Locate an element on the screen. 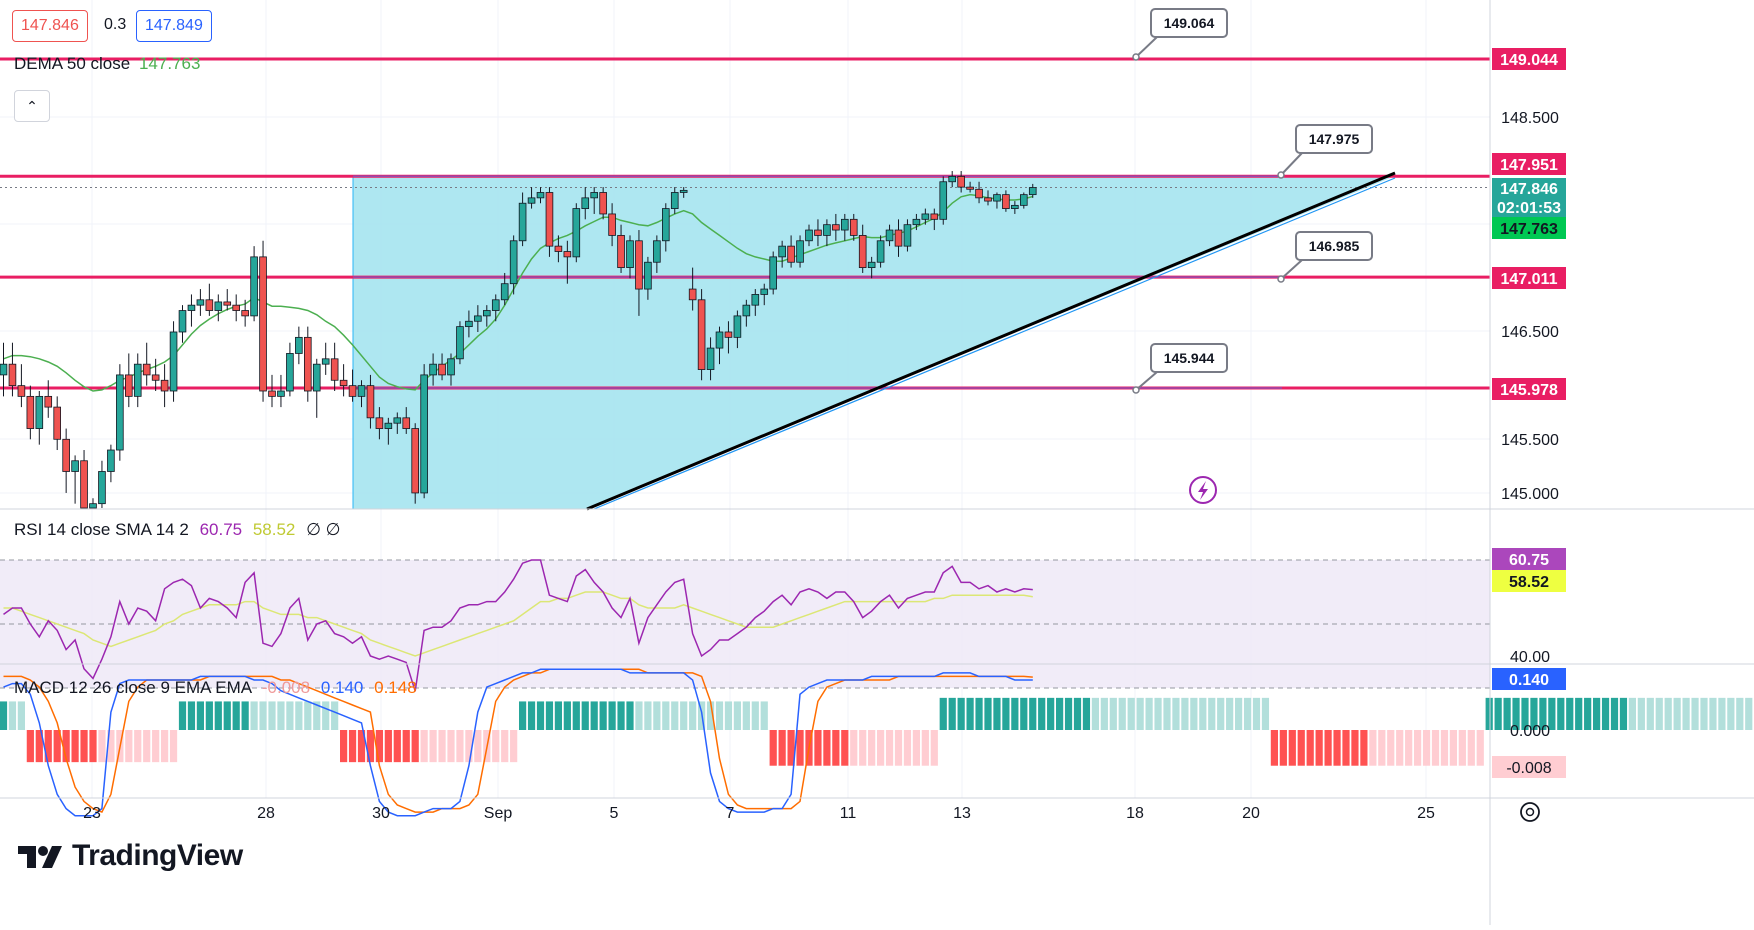 Image resolution: width=1754 pixels, height=930 pixels. misc-icons is located at coordinates (1364, 649).